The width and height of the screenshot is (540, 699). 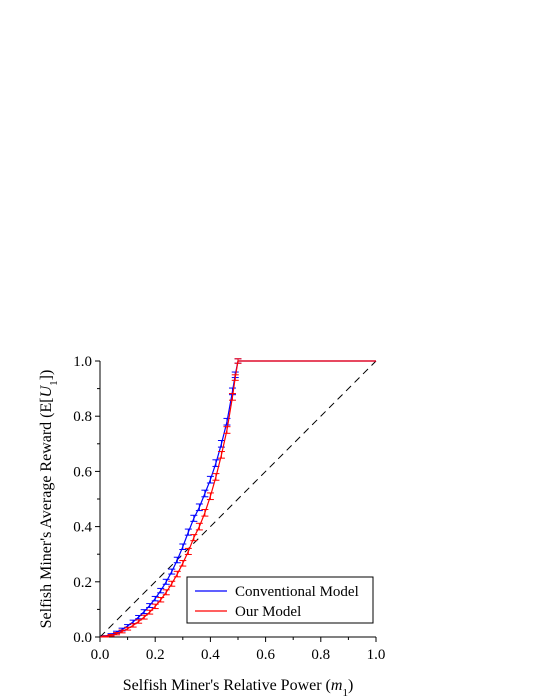 What do you see at coordinates (320, 655) in the screenshot?
I see `x-tick-label: 0.8` at bounding box center [320, 655].